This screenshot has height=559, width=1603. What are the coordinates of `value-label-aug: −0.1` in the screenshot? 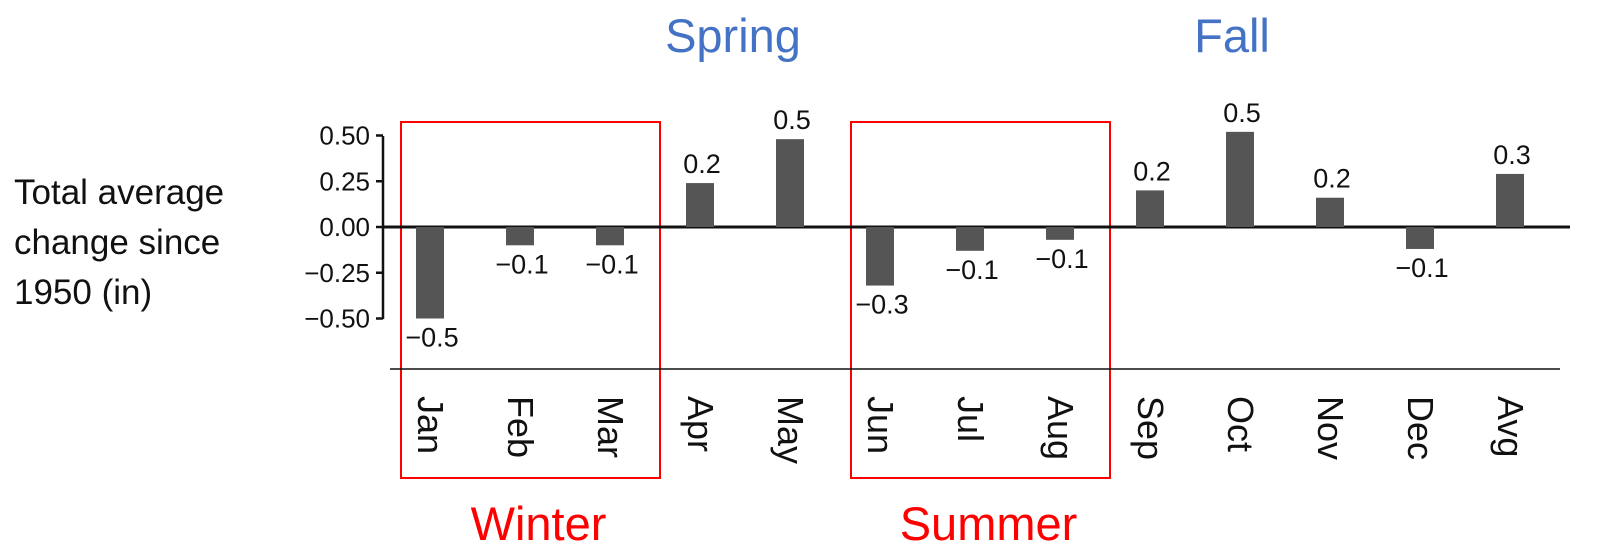 It's located at (1061, 259).